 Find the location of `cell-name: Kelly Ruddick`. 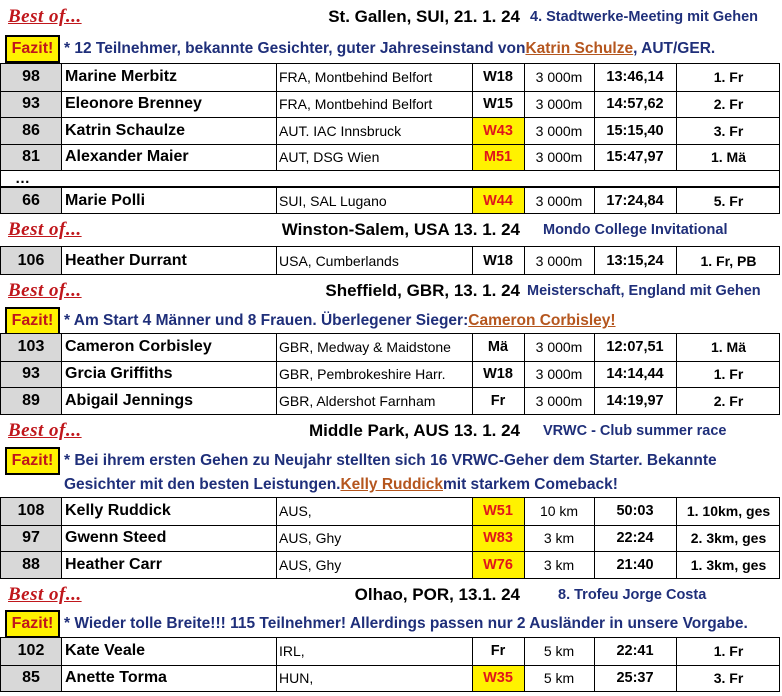

cell-name: Kelly Ruddick is located at coordinates (118, 511).